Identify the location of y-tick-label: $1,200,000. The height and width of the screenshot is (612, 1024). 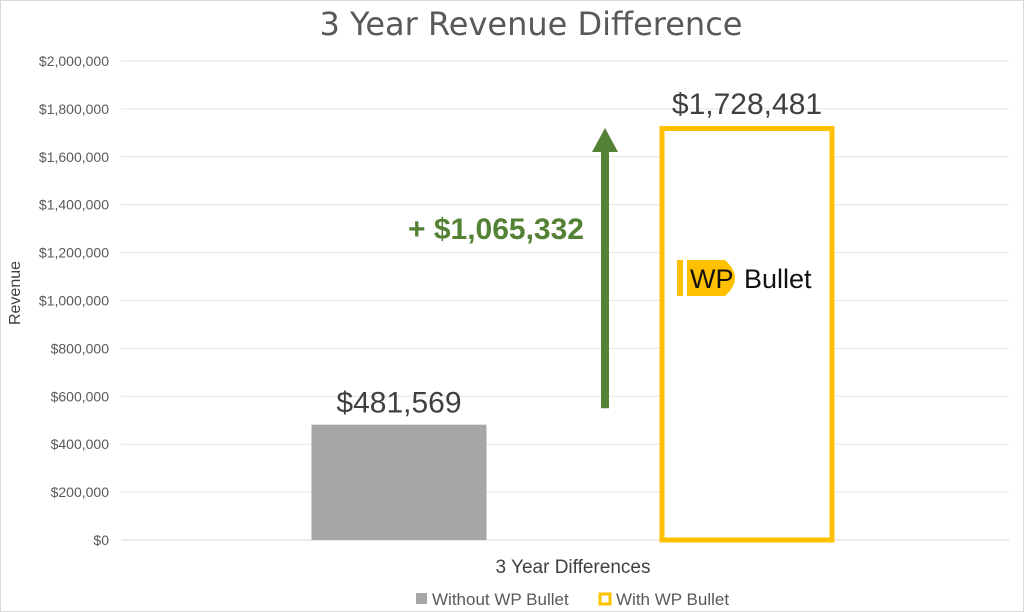
(74, 253).